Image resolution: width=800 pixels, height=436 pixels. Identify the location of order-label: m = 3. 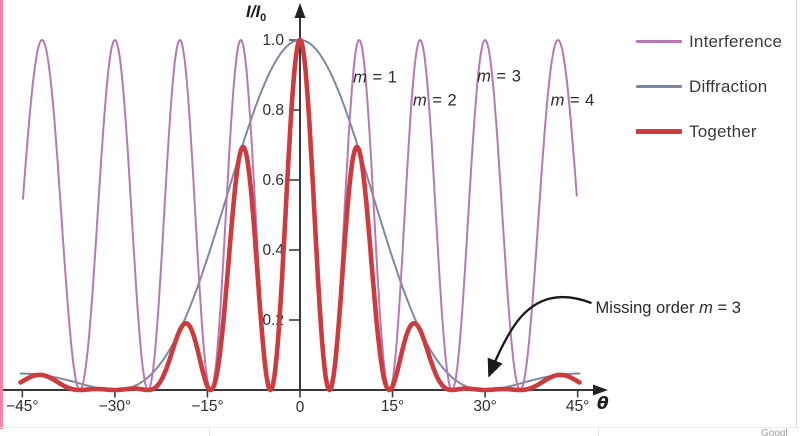
(499, 77).